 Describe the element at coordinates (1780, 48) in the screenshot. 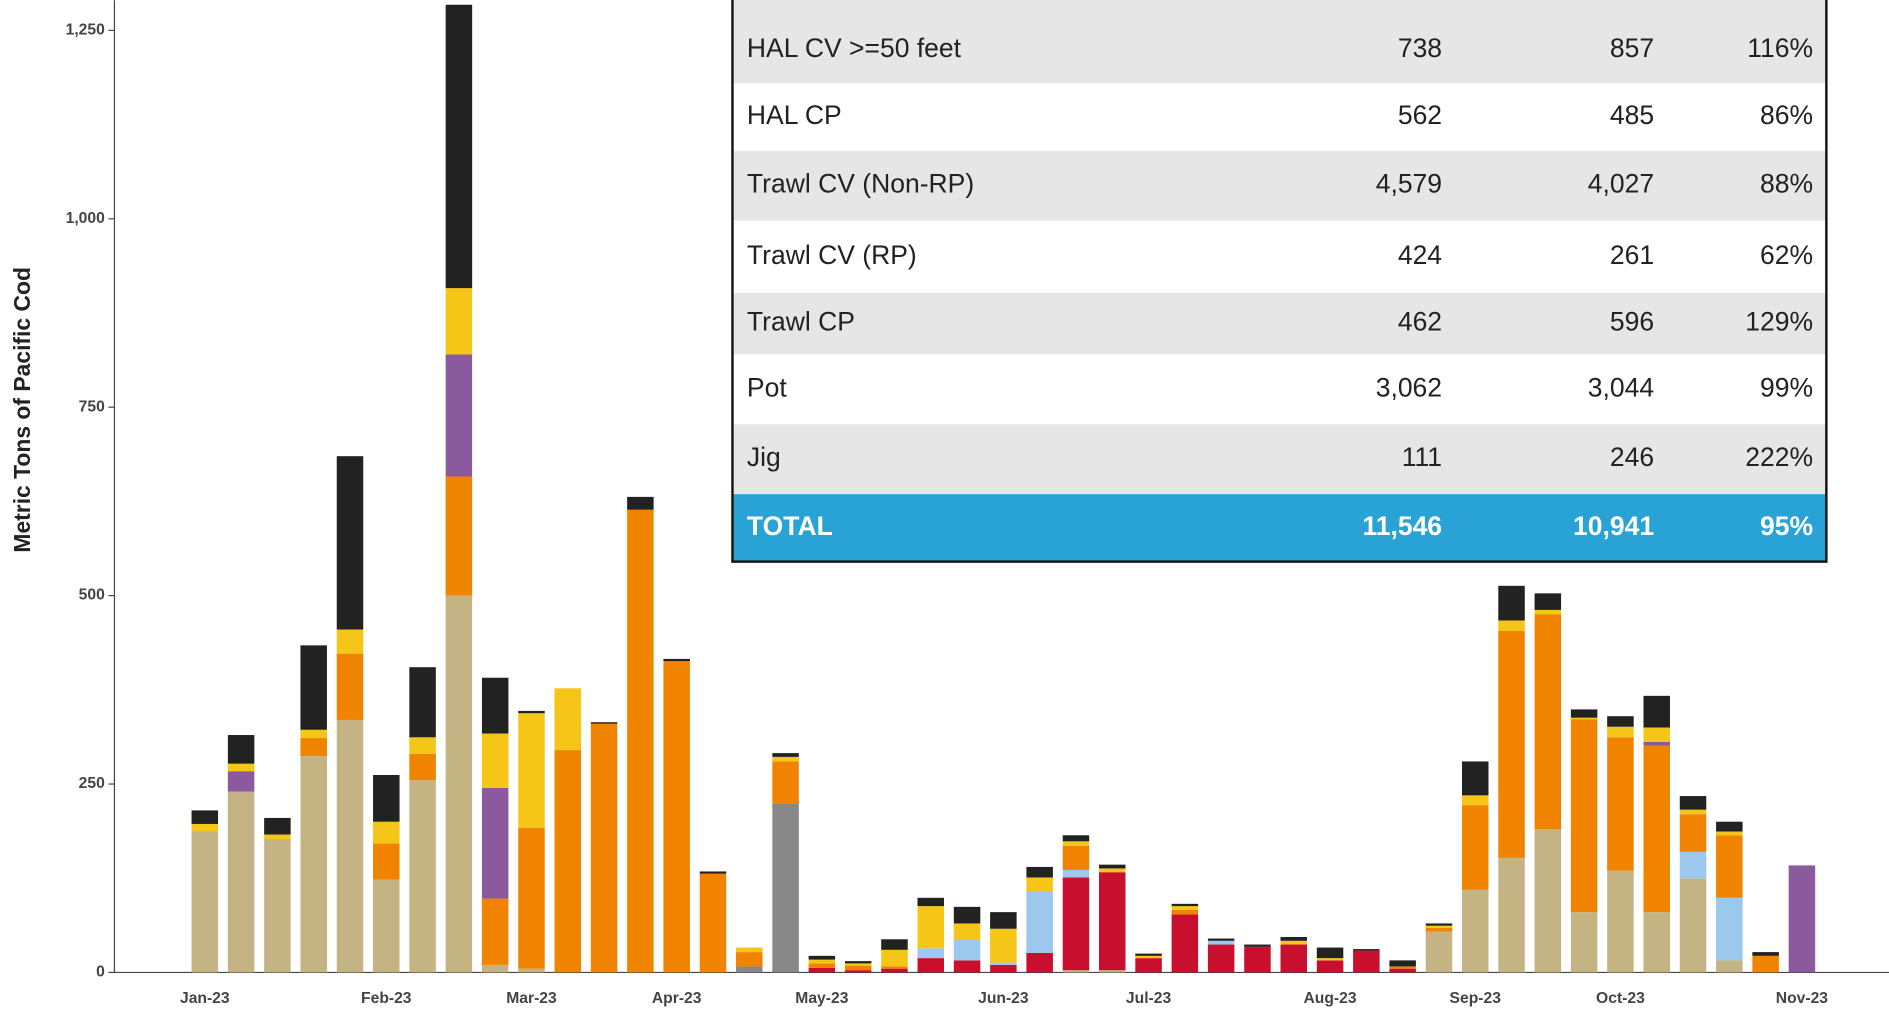

I see `table-cell: 116%` at that location.